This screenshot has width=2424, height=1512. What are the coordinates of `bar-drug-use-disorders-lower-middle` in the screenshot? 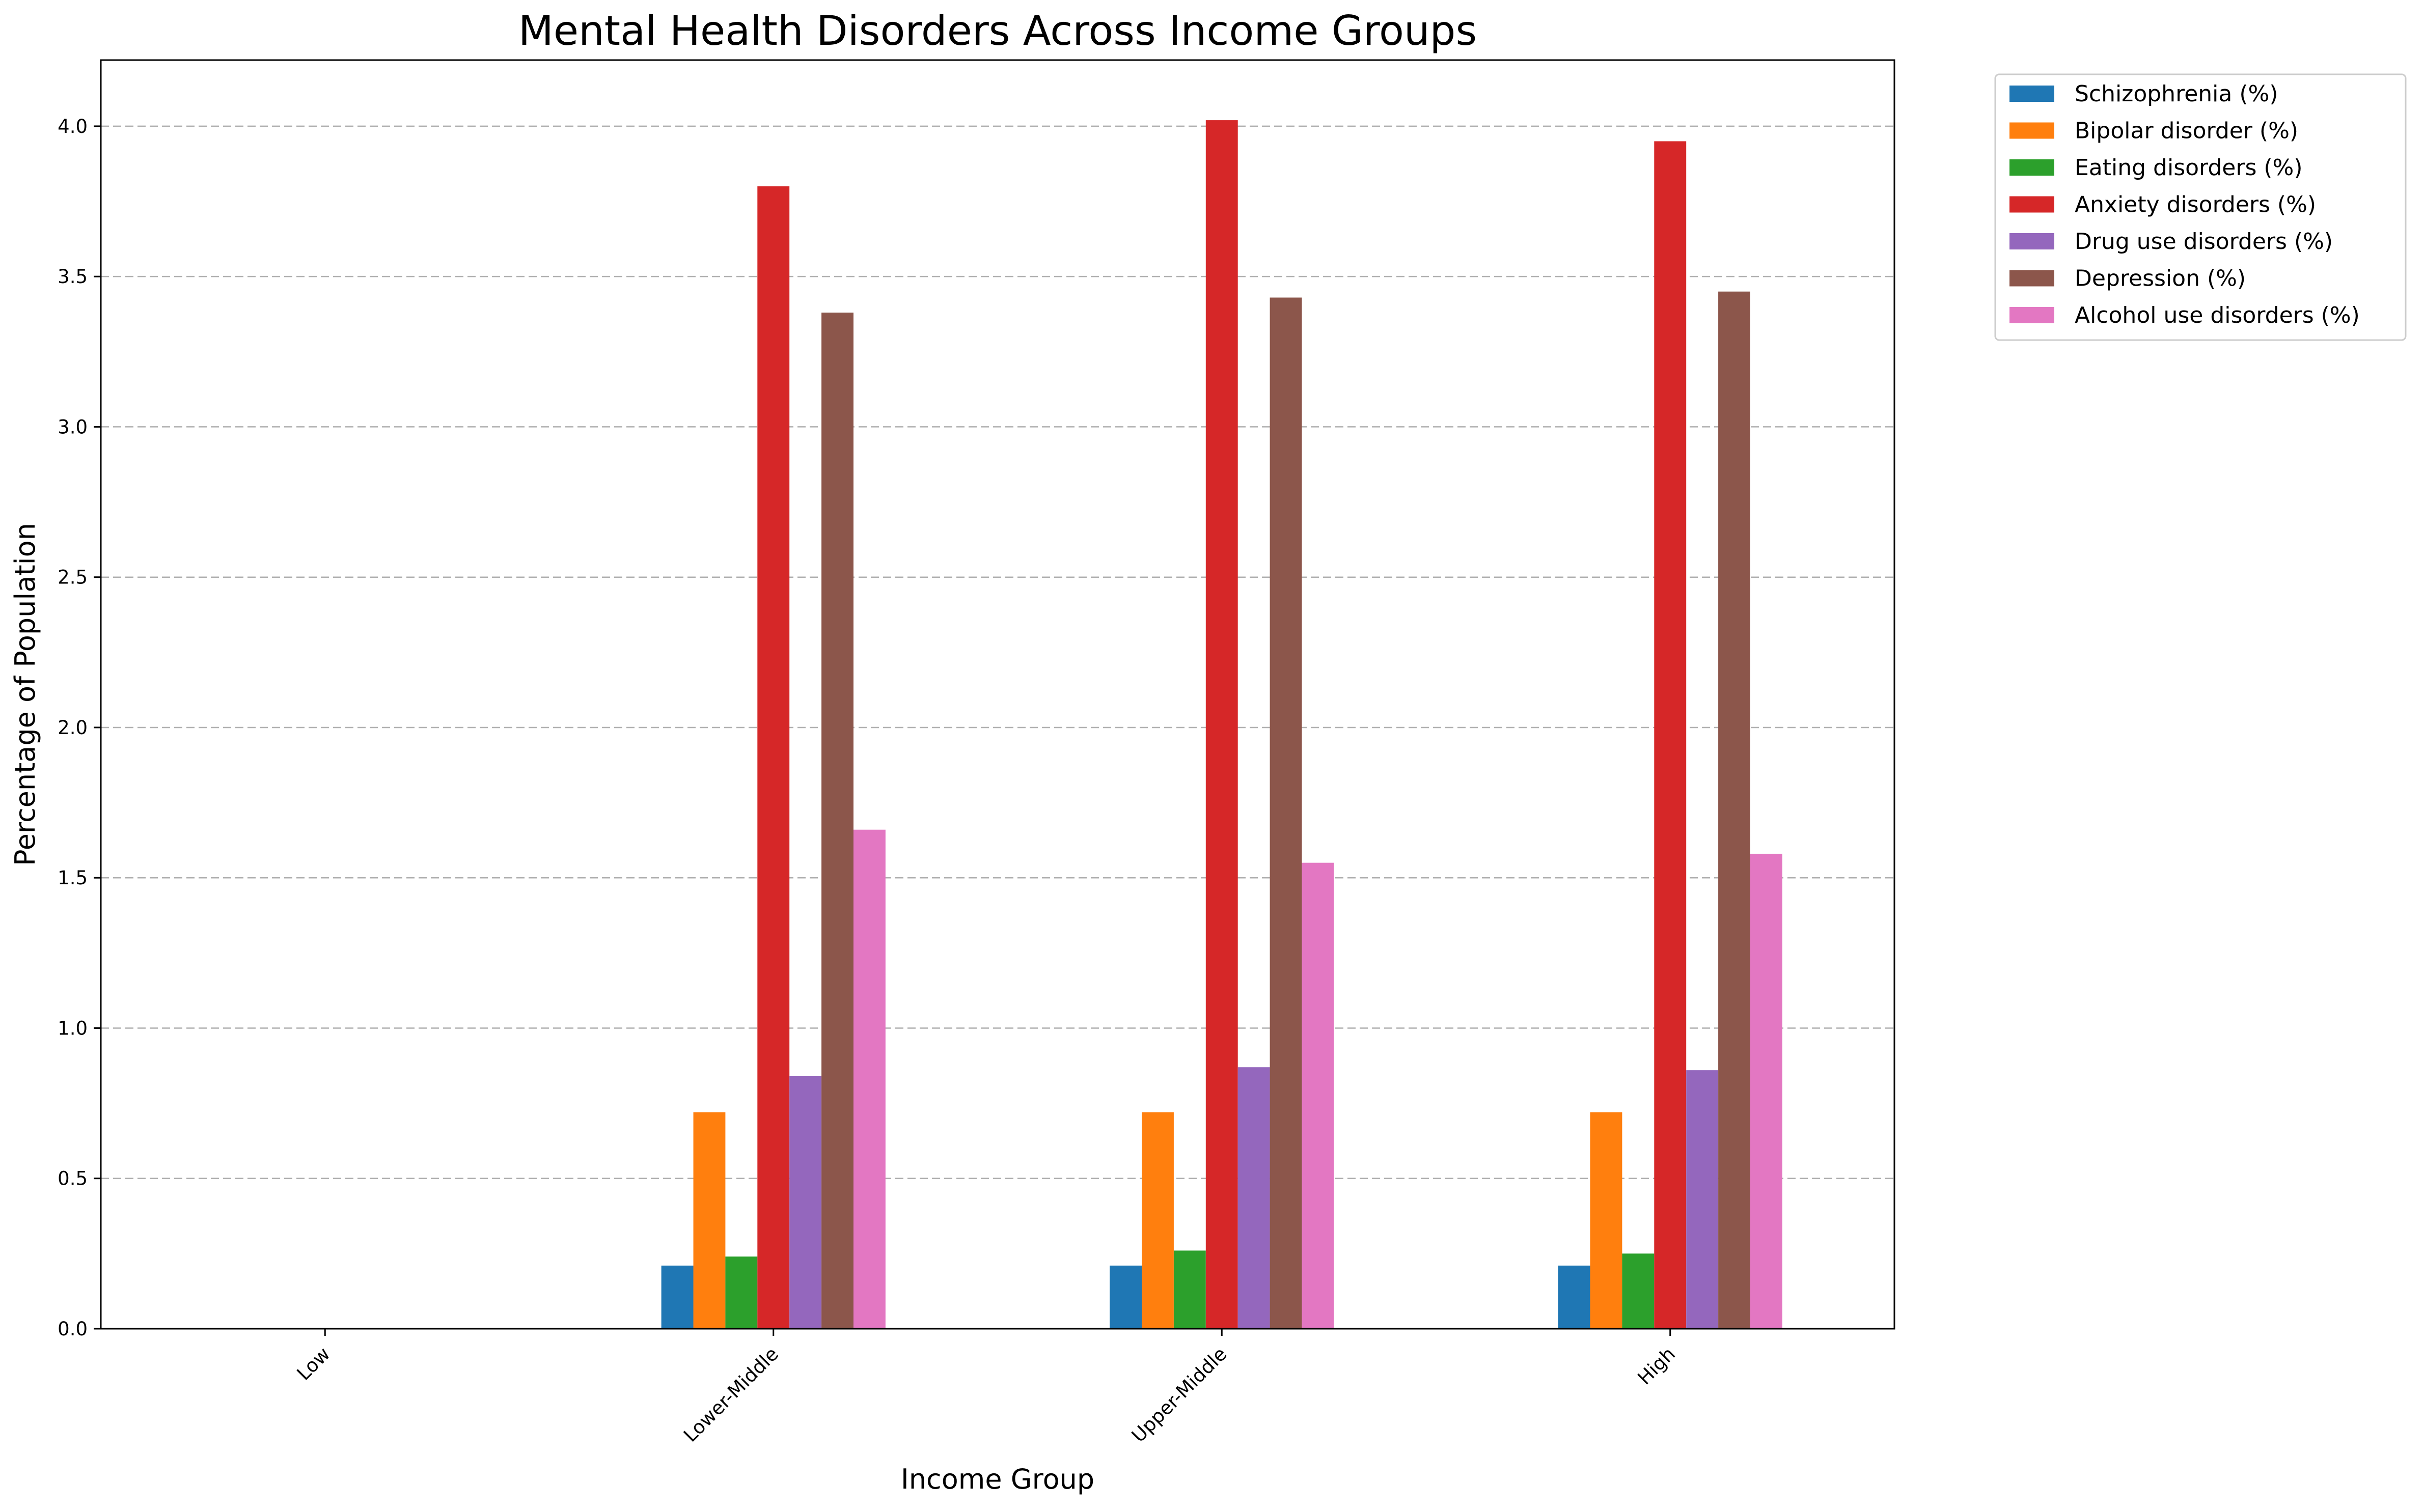 It's located at (805, 1202).